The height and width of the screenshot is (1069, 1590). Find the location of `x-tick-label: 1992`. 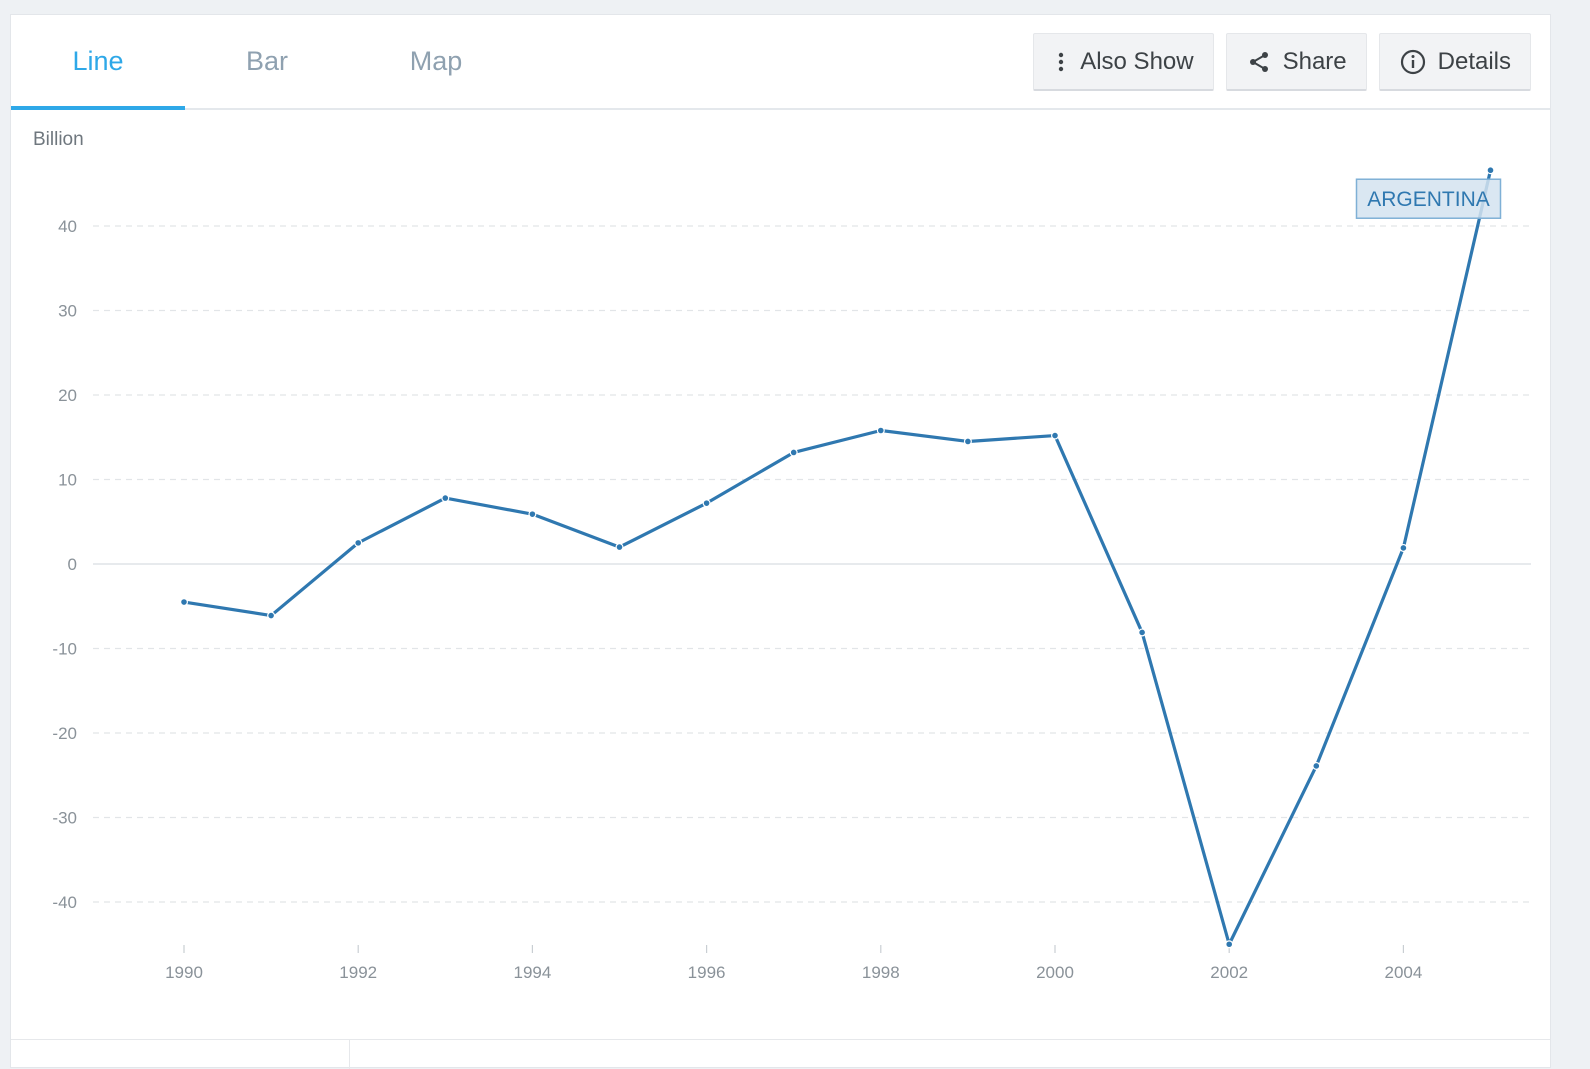

x-tick-label: 1992 is located at coordinates (358, 972).